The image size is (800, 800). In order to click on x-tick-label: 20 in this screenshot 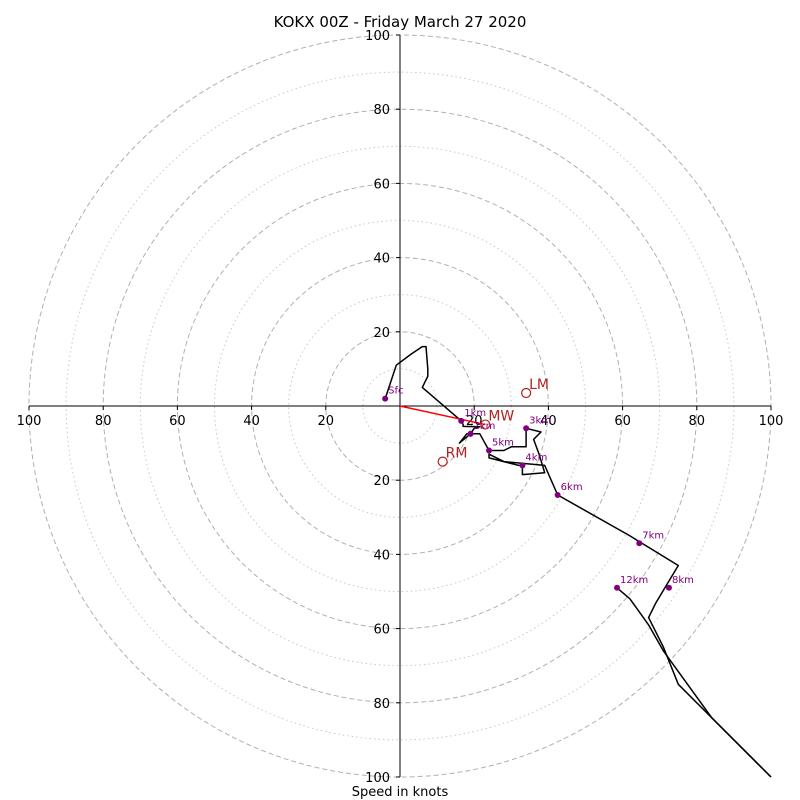, I will do `click(326, 421)`.